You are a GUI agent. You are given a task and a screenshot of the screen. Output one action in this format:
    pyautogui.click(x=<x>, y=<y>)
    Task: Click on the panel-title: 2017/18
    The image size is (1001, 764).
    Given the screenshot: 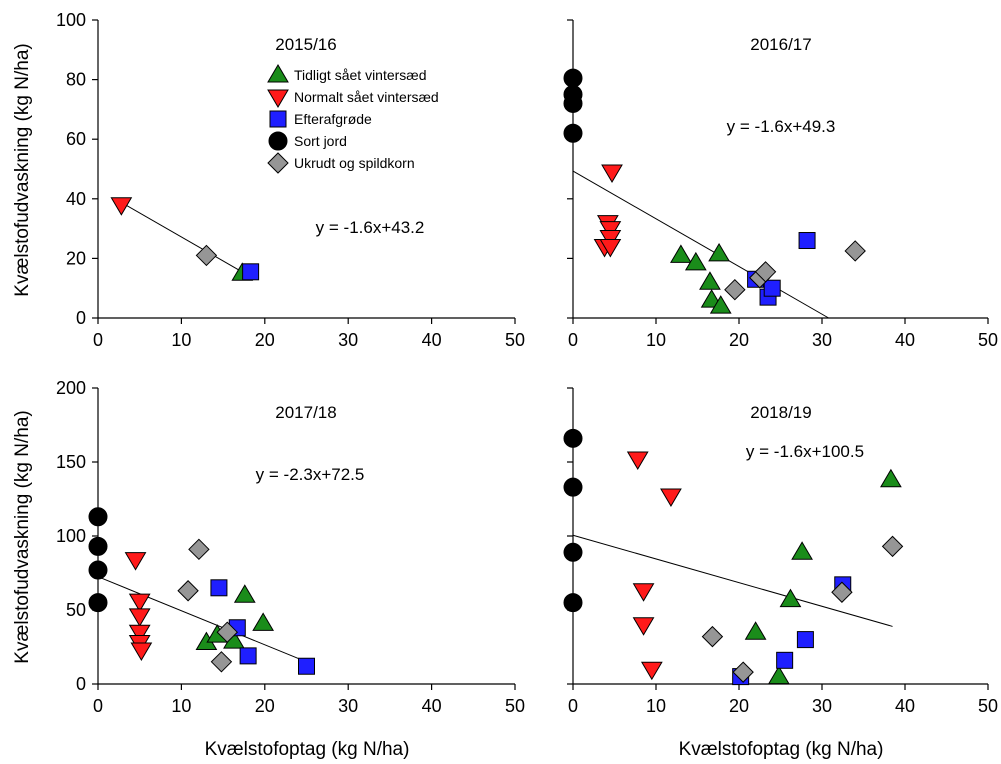 What is the action you would take?
    pyautogui.click(x=305, y=412)
    